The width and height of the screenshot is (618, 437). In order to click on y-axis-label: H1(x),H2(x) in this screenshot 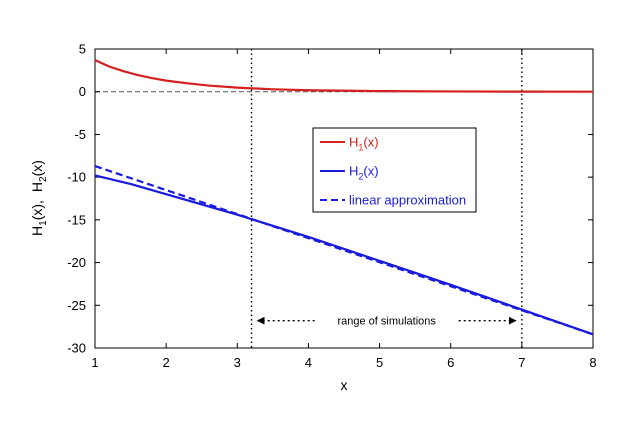, I will do `click(39, 198)`.